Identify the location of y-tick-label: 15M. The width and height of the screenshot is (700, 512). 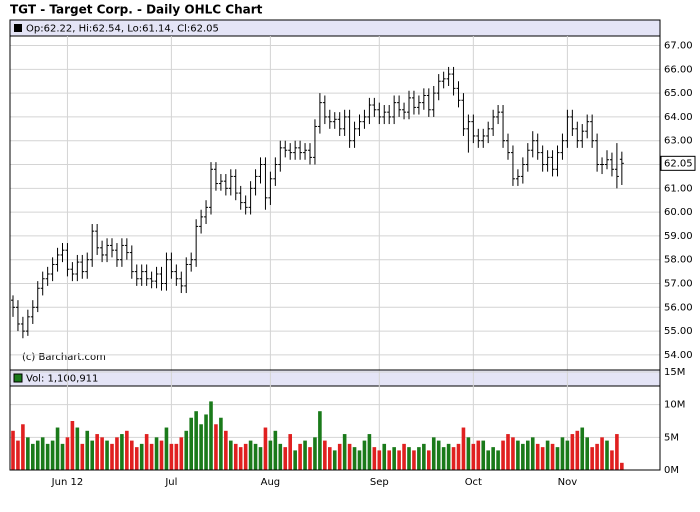
(674, 372).